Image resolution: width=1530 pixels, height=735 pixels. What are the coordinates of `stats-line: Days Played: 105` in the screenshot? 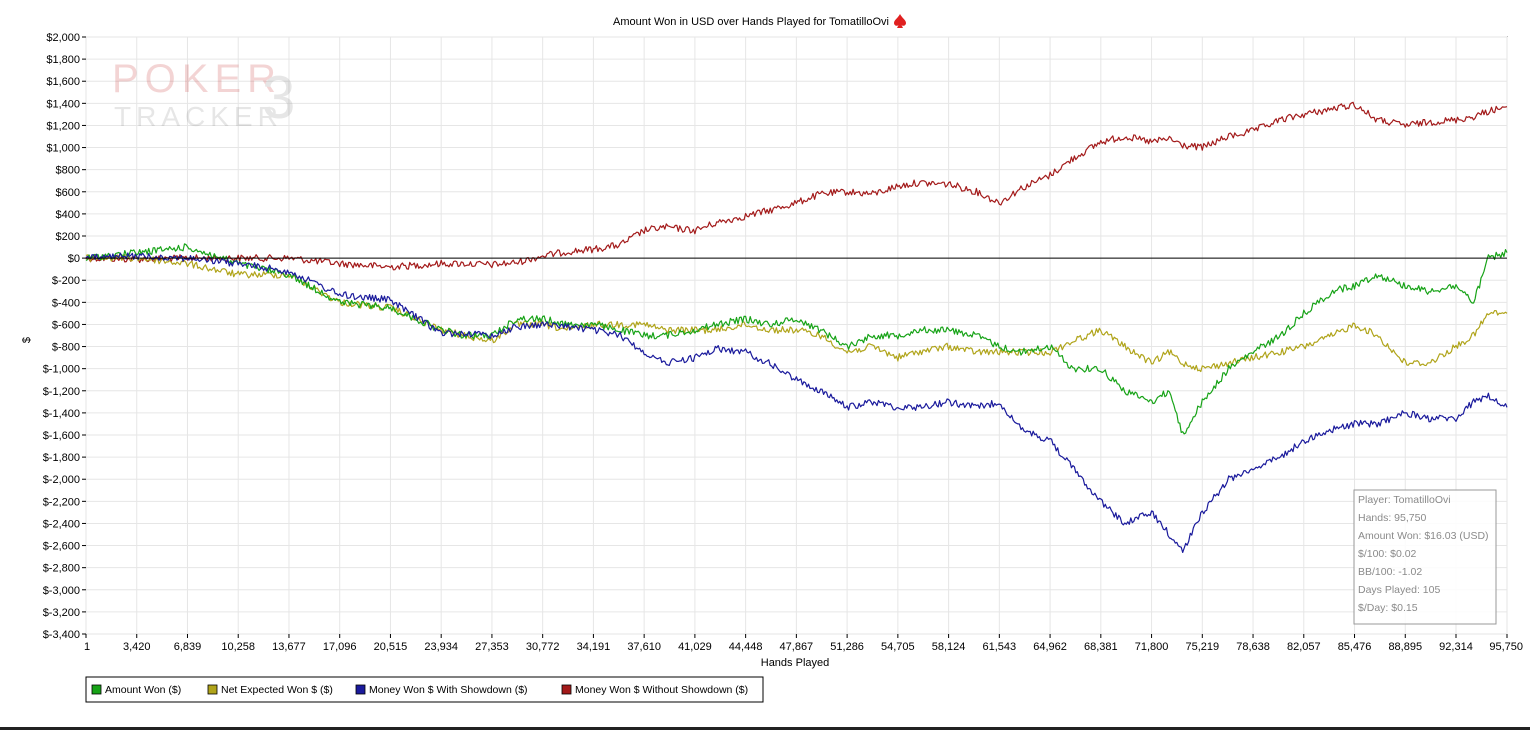 It's located at (1399, 590).